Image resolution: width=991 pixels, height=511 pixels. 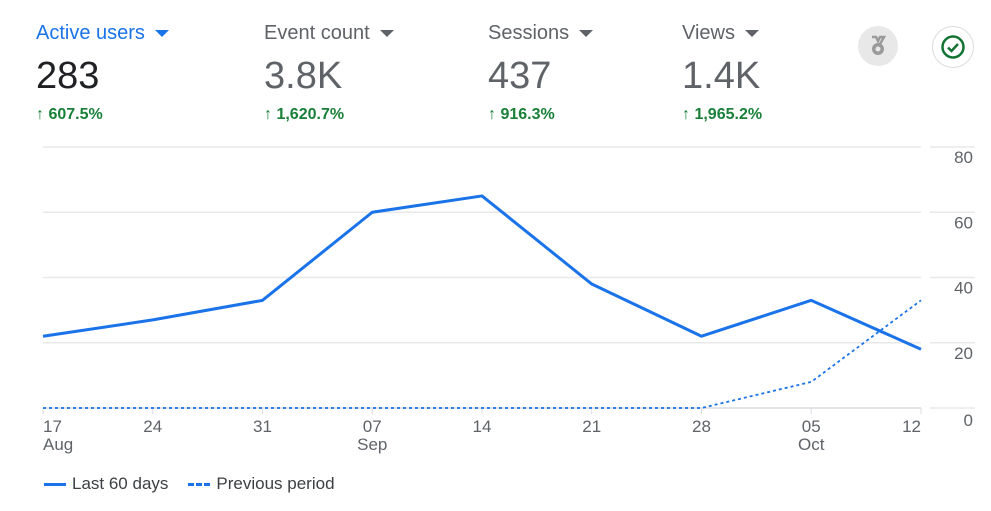 I want to click on legend: Last 60 days Previous period, so click(x=189, y=484).